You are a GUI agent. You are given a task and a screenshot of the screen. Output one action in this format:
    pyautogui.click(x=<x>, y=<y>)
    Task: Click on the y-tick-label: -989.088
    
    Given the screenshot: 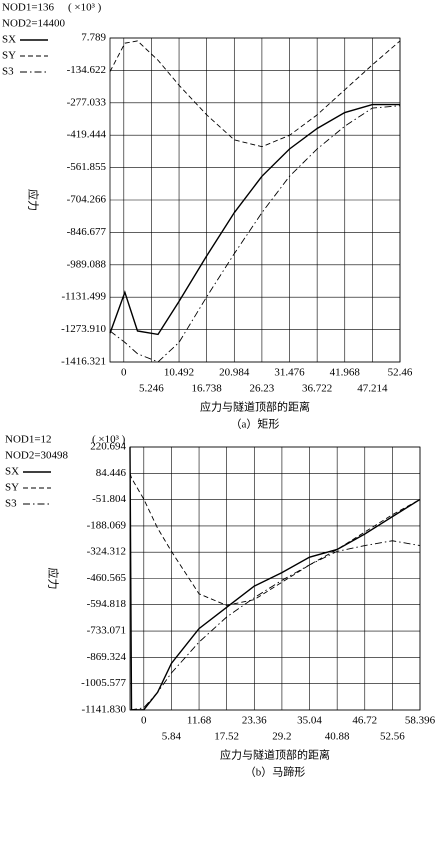 What is the action you would take?
    pyautogui.click(x=87, y=264)
    